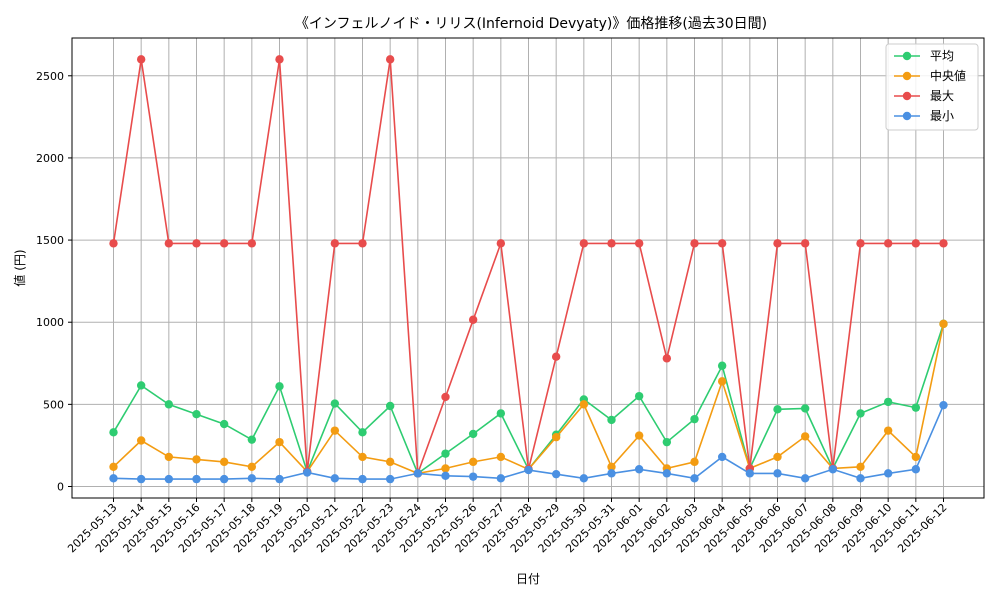 This screenshot has height=600, width=1000. I want to click on y-tick-label: 1000, so click(50, 322).